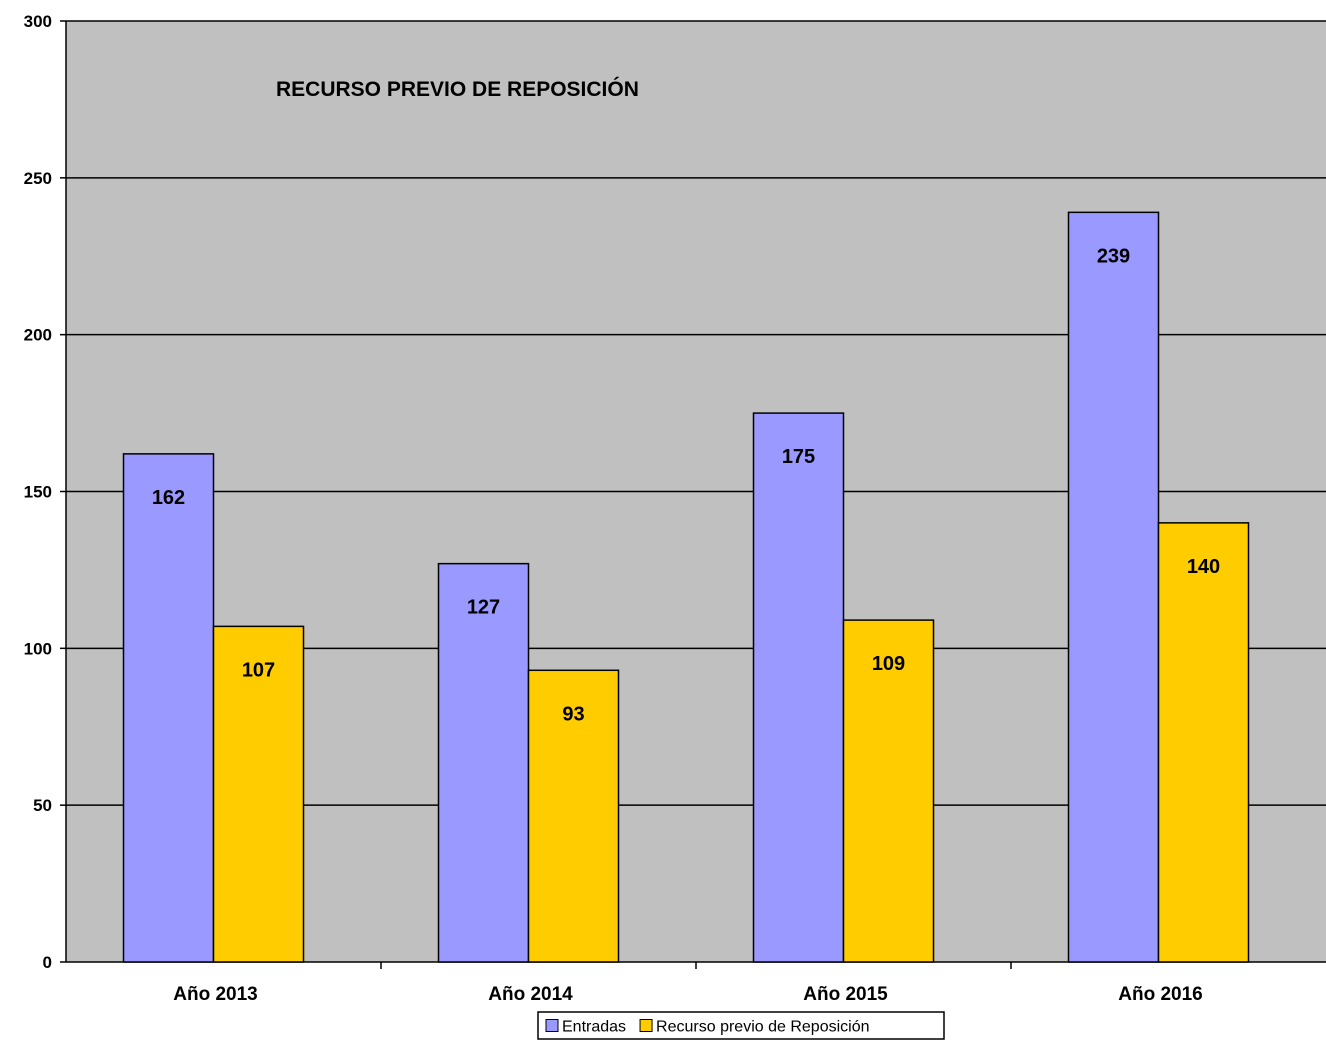  What do you see at coordinates (1160, 994) in the screenshot?
I see `x-tick-label: Año 2016` at bounding box center [1160, 994].